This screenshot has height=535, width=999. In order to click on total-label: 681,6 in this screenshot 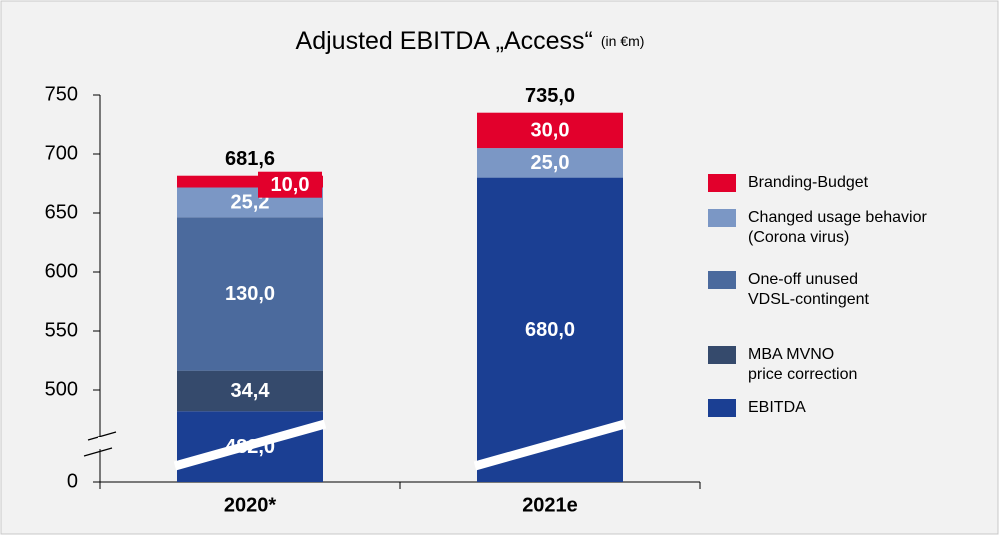, I will do `click(250, 159)`.